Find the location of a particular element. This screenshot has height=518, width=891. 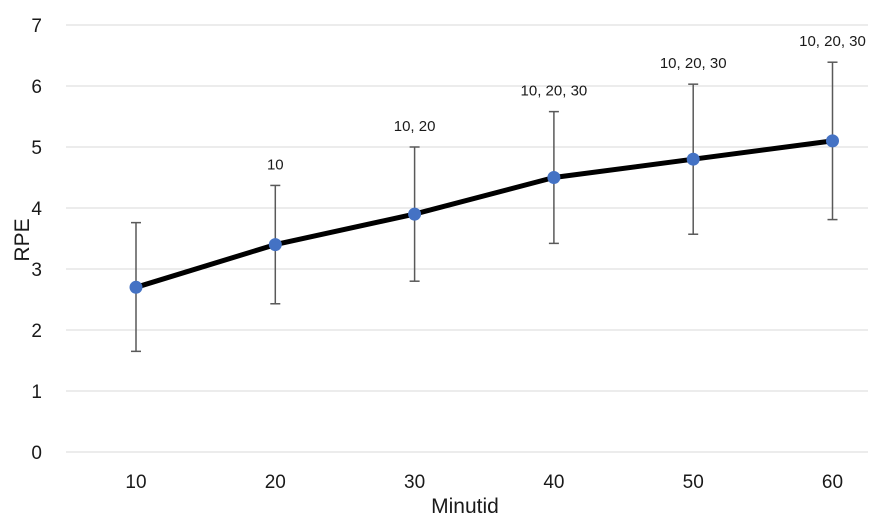

x-tick-label: 50 is located at coordinates (693, 482).